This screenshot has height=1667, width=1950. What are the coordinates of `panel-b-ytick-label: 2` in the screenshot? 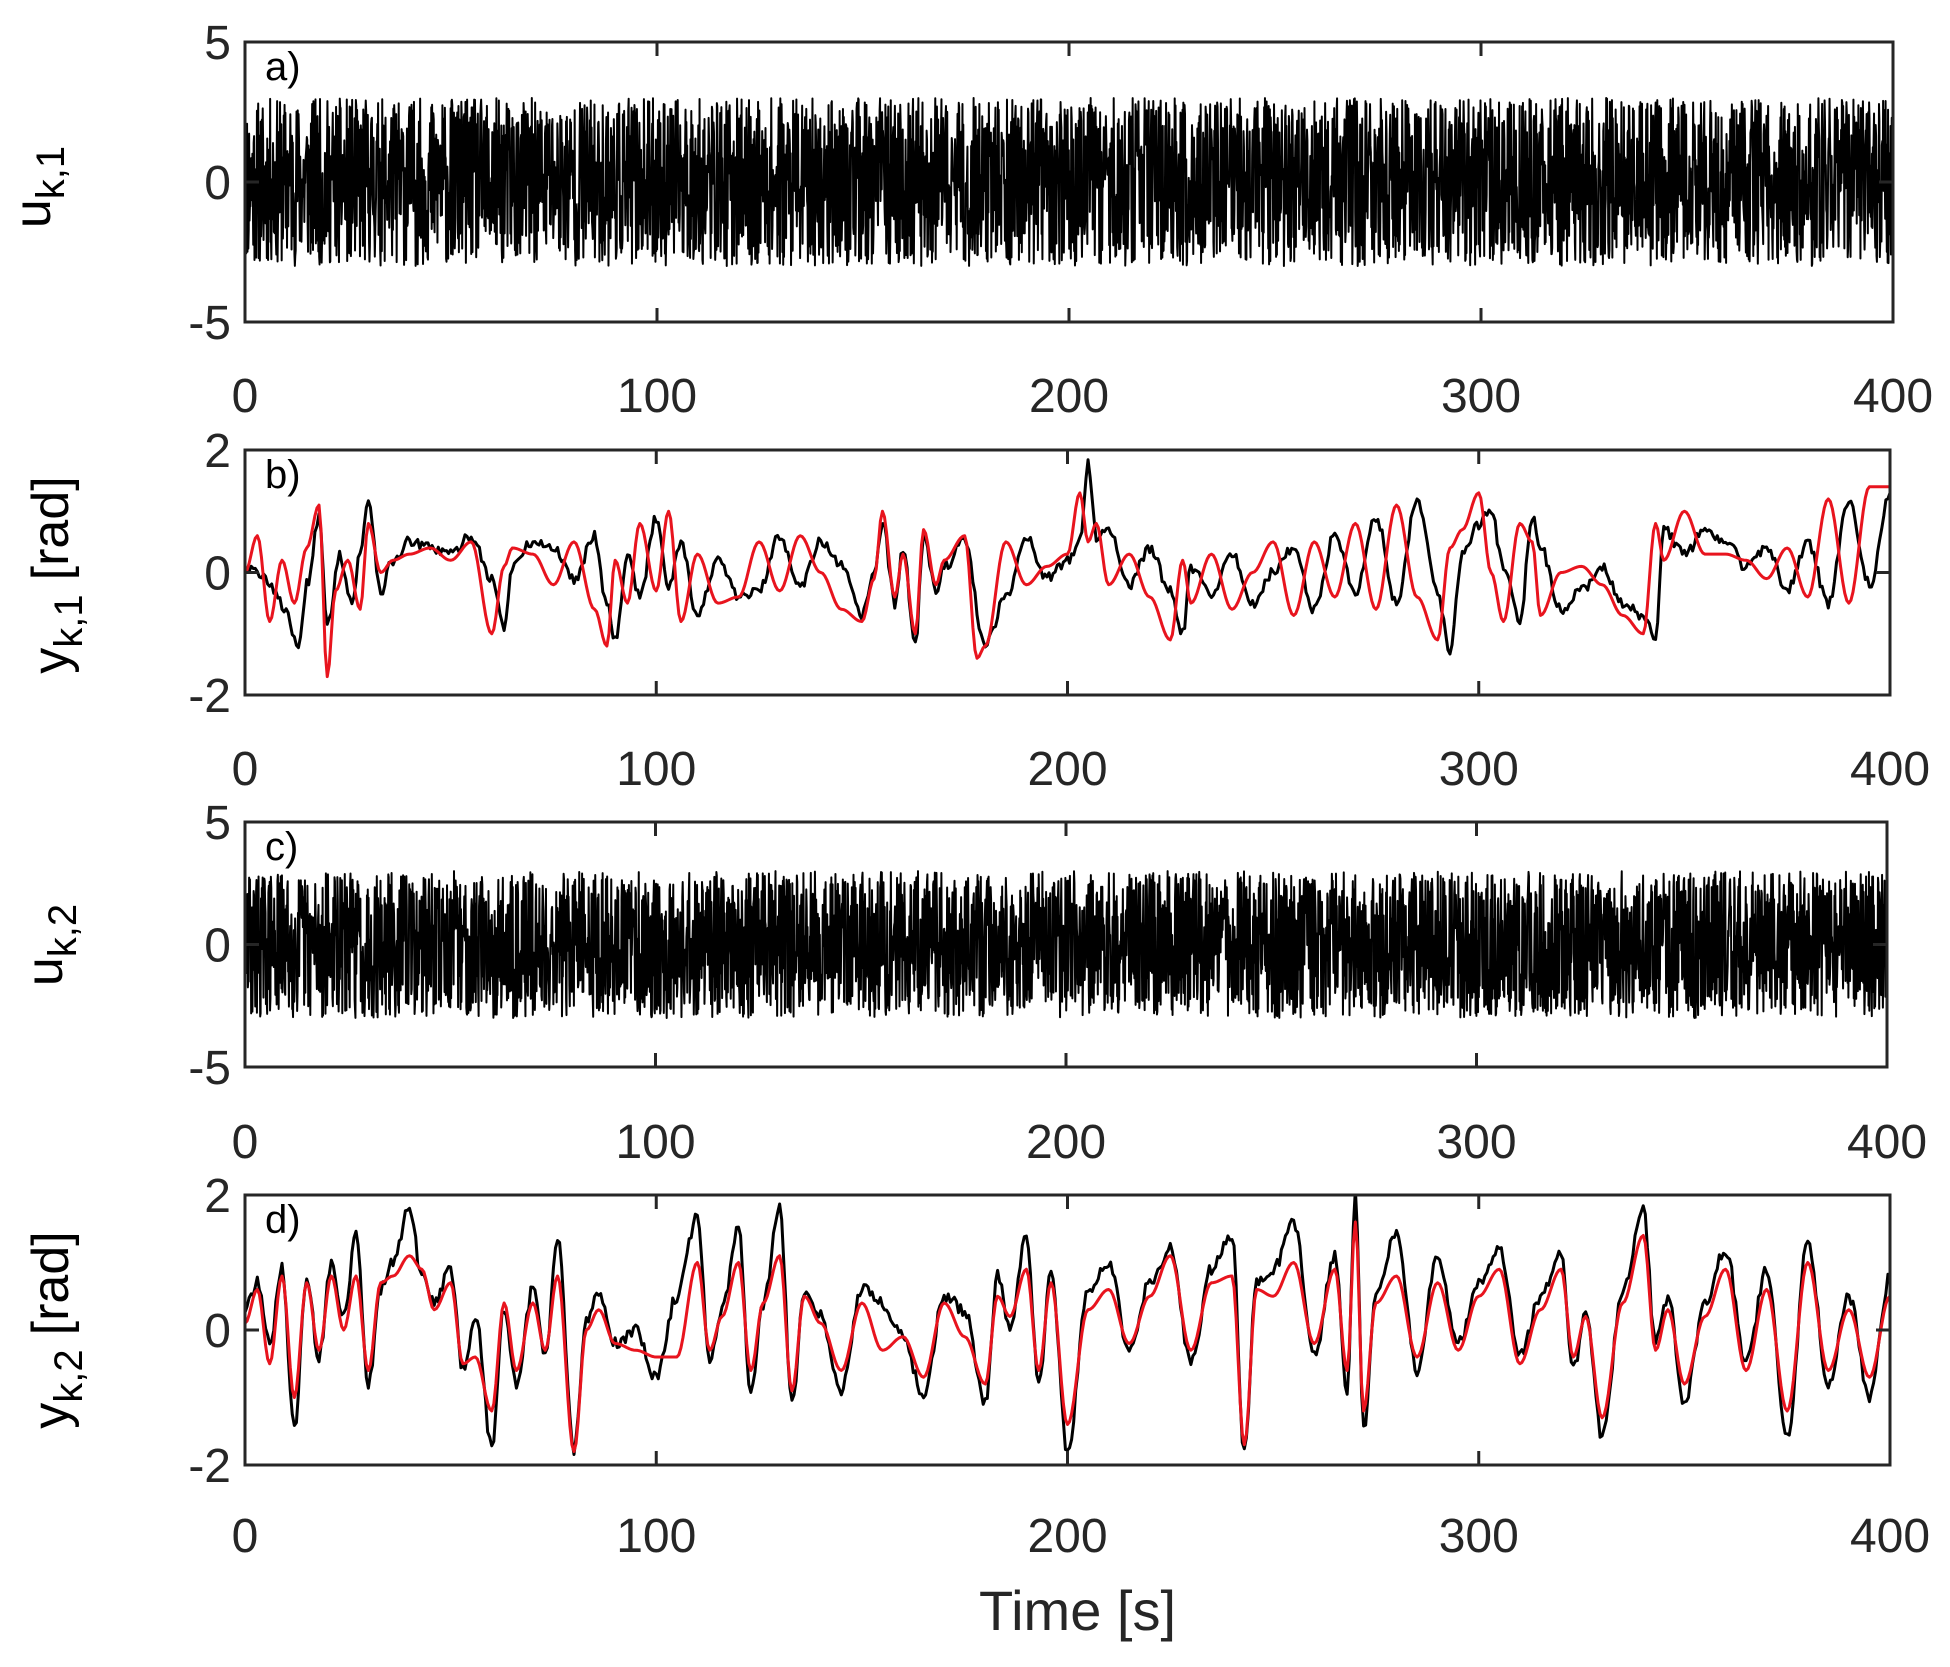 It's located at (217, 451).